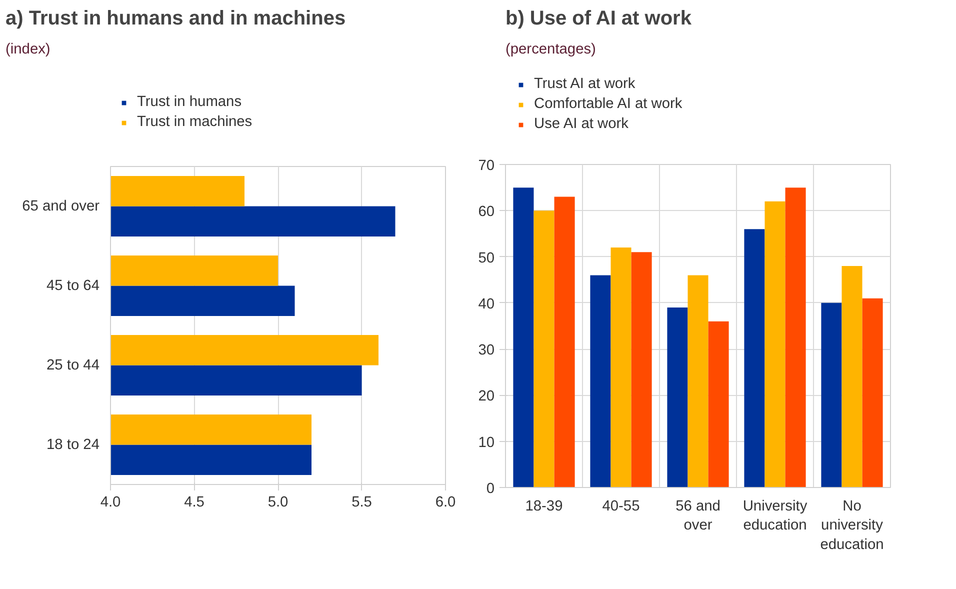  I want to click on y-tick-label: 30, so click(486, 350).